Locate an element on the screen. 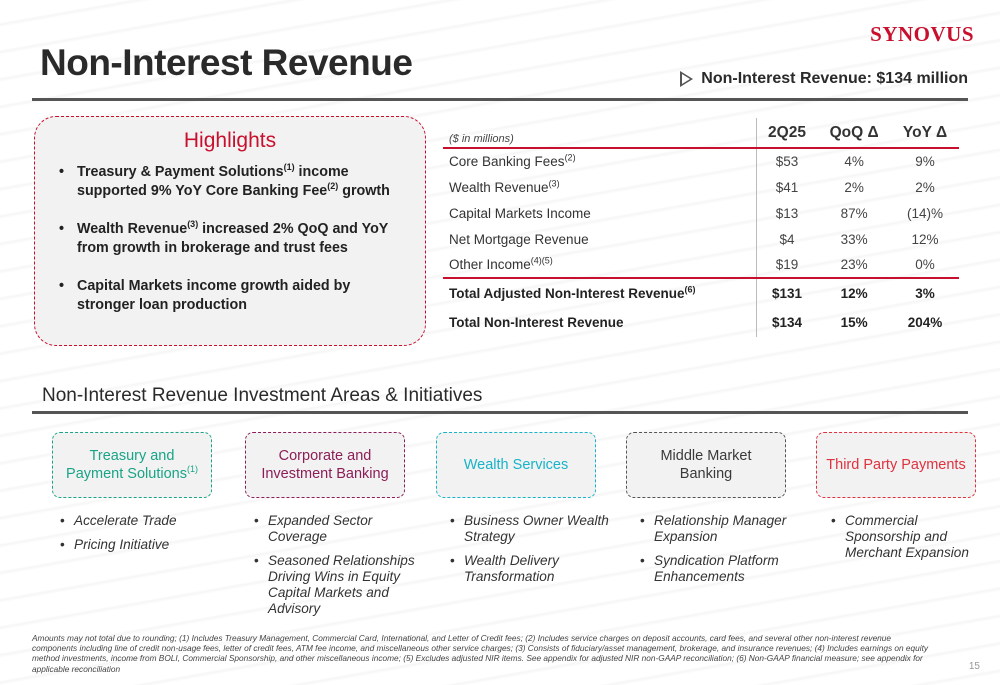 This screenshot has width=1000, height=685. cell-qoq: 4% is located at coordinates (854, 161).